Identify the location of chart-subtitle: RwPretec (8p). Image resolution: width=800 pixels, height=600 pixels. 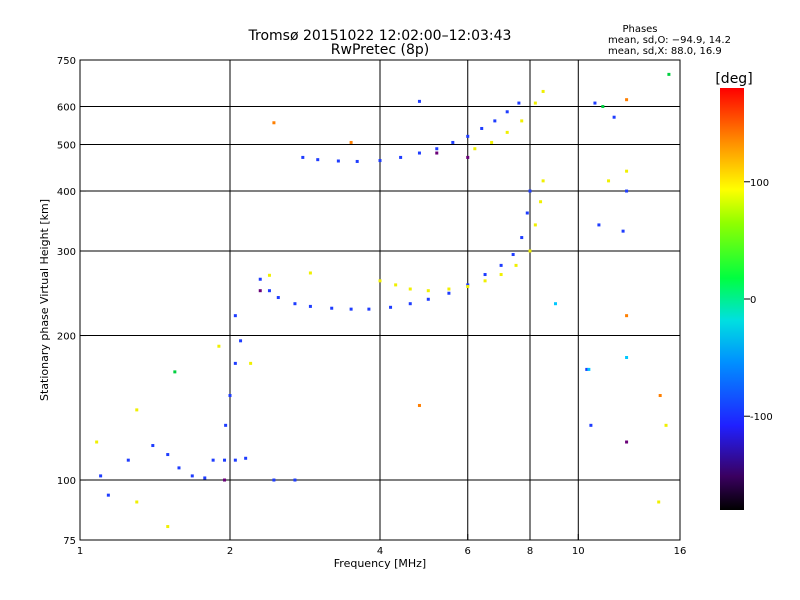
(380, 50).